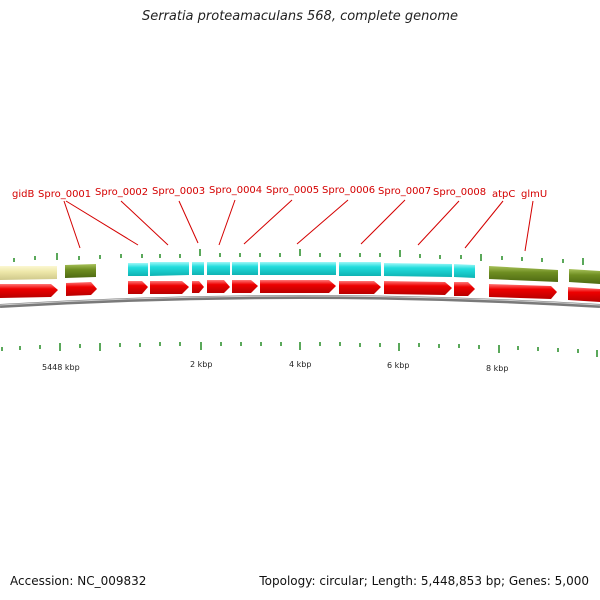 The image size is (600, 600). I want to click on gene-label-atpc: atpC, so click(503, 194).